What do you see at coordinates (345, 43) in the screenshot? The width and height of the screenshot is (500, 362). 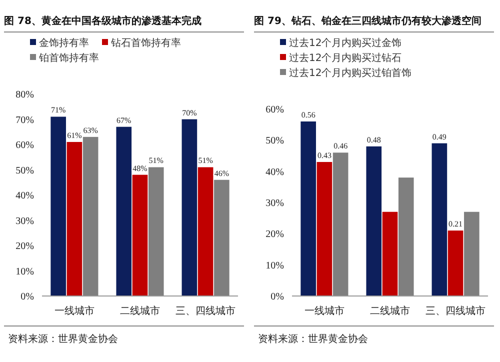 I see `legend-label: 过去12个月内购买过金饰` at bounding box center [345, 43].